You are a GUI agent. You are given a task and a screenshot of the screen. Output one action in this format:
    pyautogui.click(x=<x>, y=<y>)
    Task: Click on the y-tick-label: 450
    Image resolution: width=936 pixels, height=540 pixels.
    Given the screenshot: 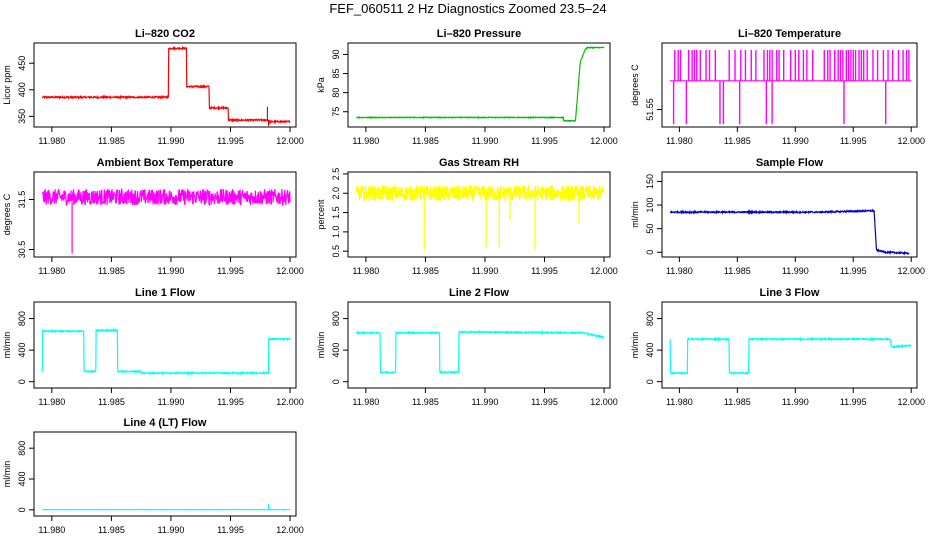 What is the action you would take?
    pyautogui.click(x=22, y=63)
    